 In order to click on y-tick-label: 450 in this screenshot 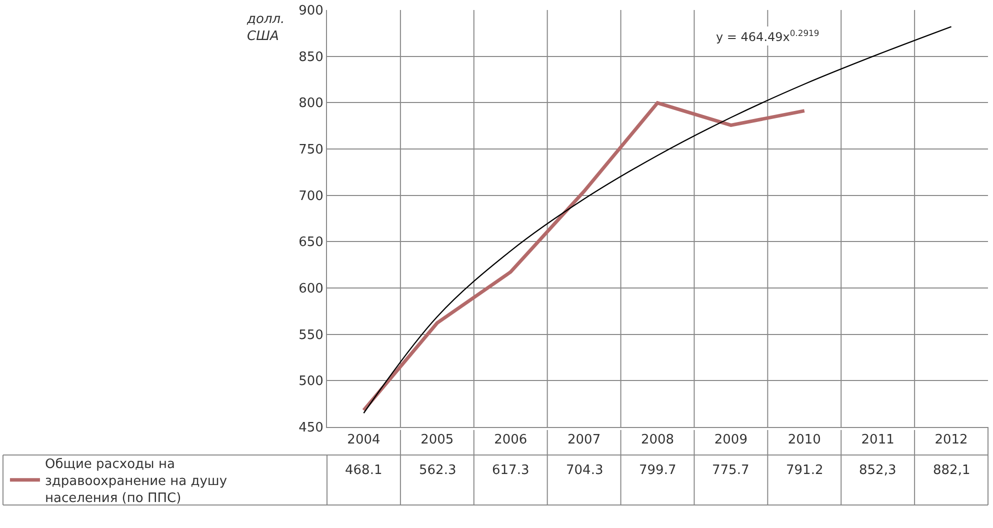, I will do `click(311, 428)`.